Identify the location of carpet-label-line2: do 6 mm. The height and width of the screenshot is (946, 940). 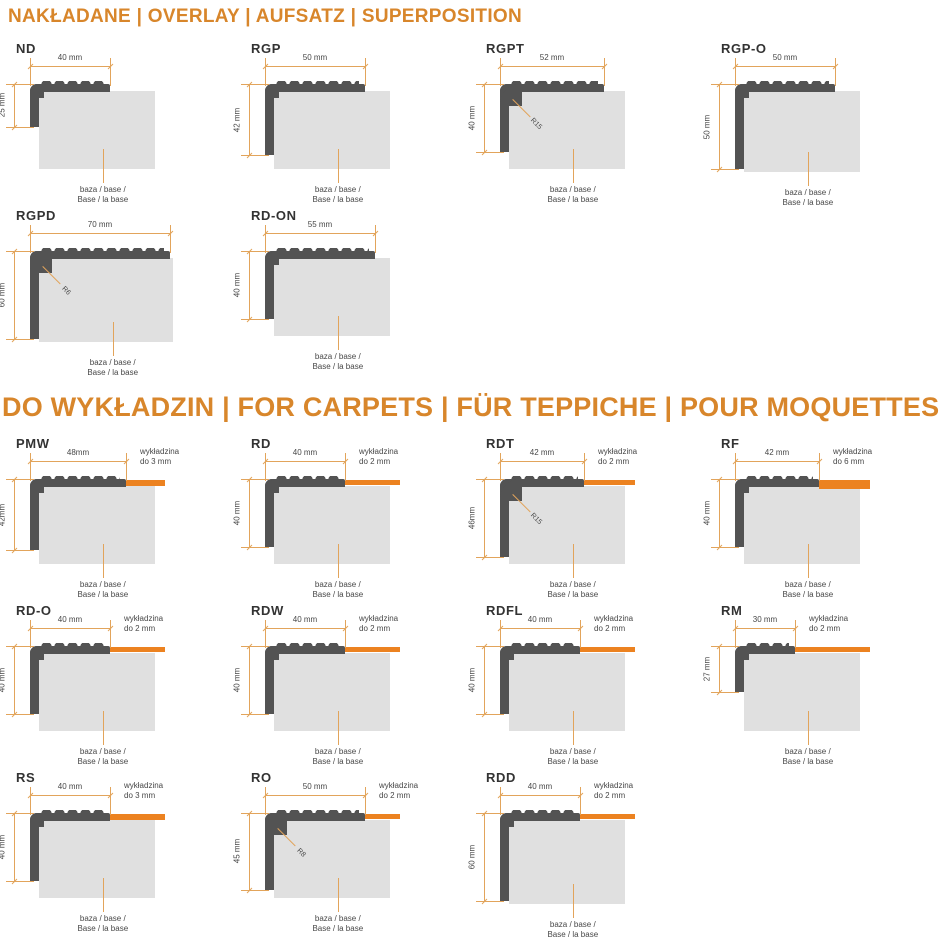
(849, 462).